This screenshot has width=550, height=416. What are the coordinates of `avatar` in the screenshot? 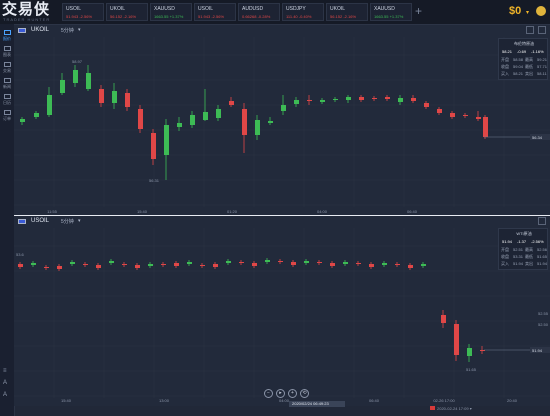 It's located at (541, 11).